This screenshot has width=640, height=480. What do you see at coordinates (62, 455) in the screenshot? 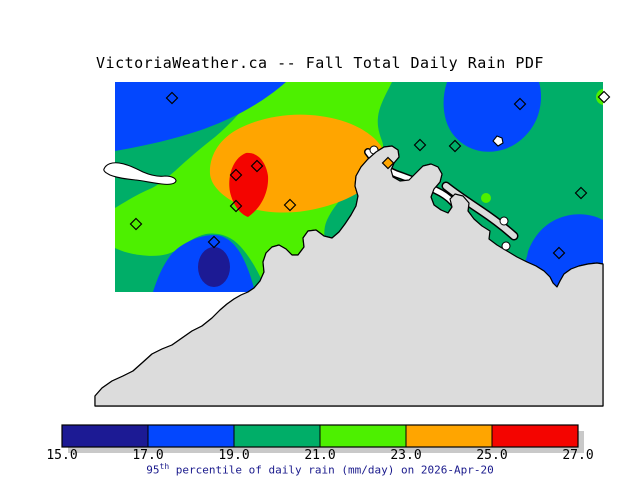
I see `legend-tick-label: 15.0` at bounding box center [62, 455].